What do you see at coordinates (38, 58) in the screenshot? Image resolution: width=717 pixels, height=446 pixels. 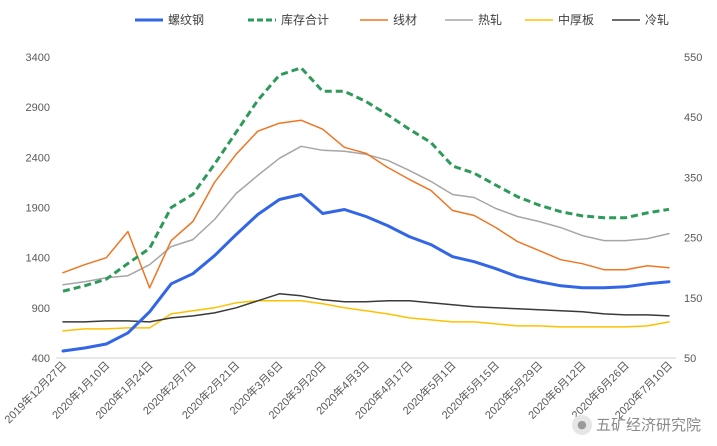 I see `y-tick-label-left: 3400` at bounding box center [38, 58].